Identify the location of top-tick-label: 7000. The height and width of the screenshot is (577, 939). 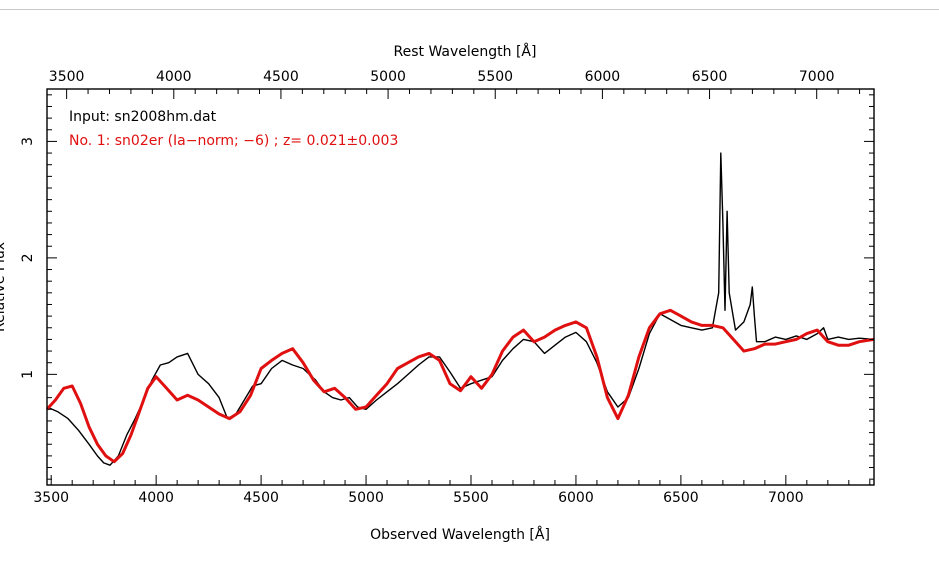
(817, 77).